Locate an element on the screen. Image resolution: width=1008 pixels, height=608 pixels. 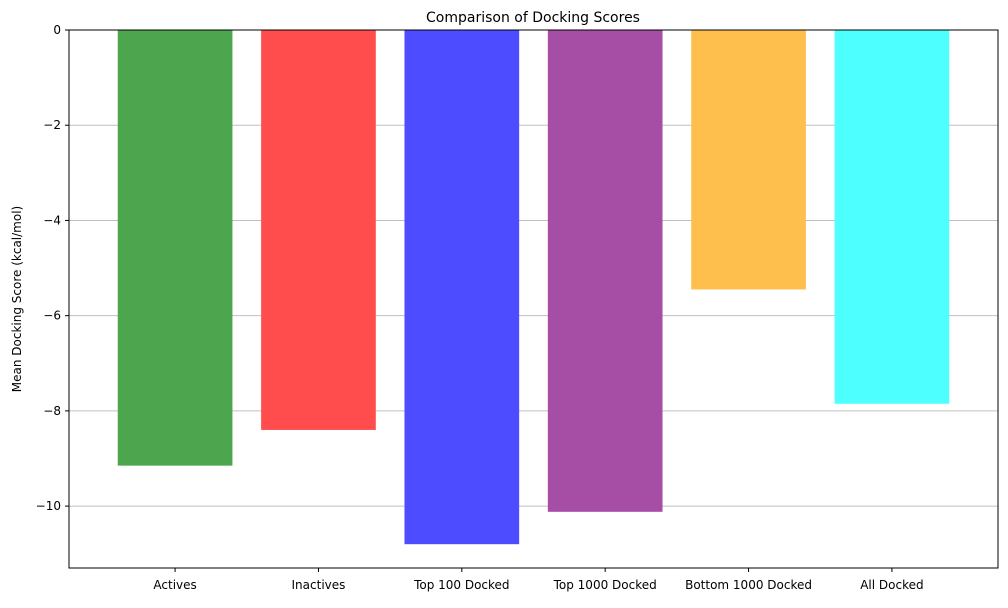
y-tick-label: −10 is located at coordinates (48, 506).